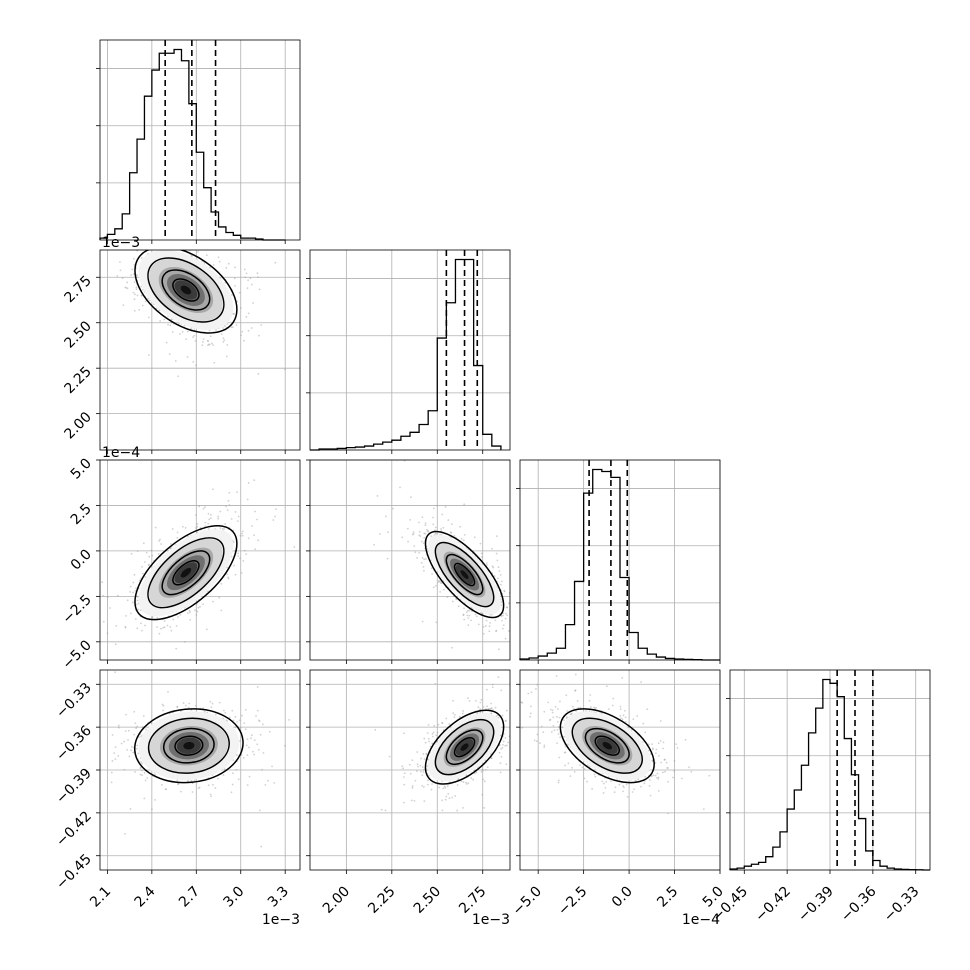 This screenshot has width=970, height=970. I want to click on density-fill, so click(186, 290).